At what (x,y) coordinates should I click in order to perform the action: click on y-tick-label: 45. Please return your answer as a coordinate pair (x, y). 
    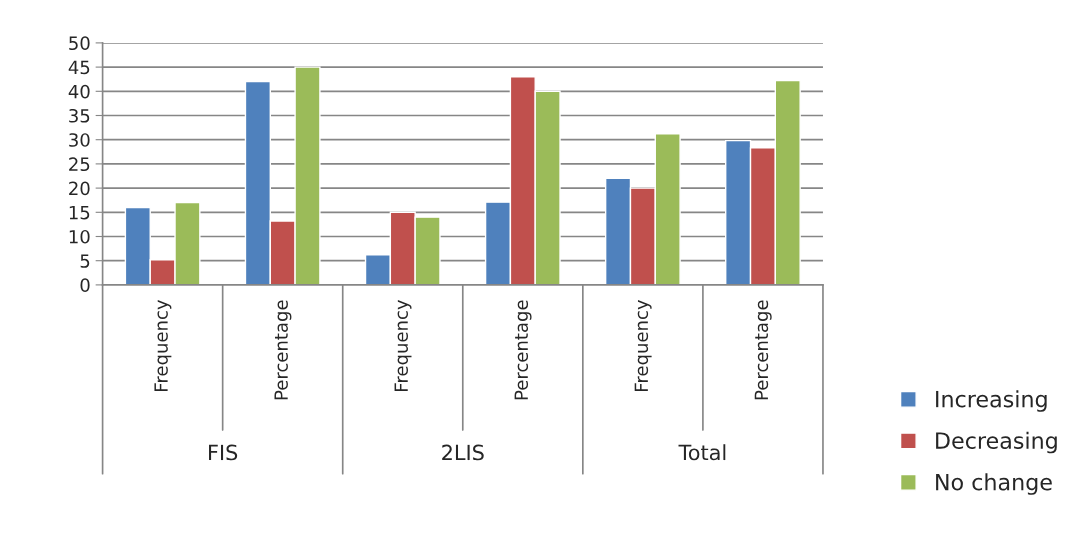
    Looking at the image, I should click on (79, 67).